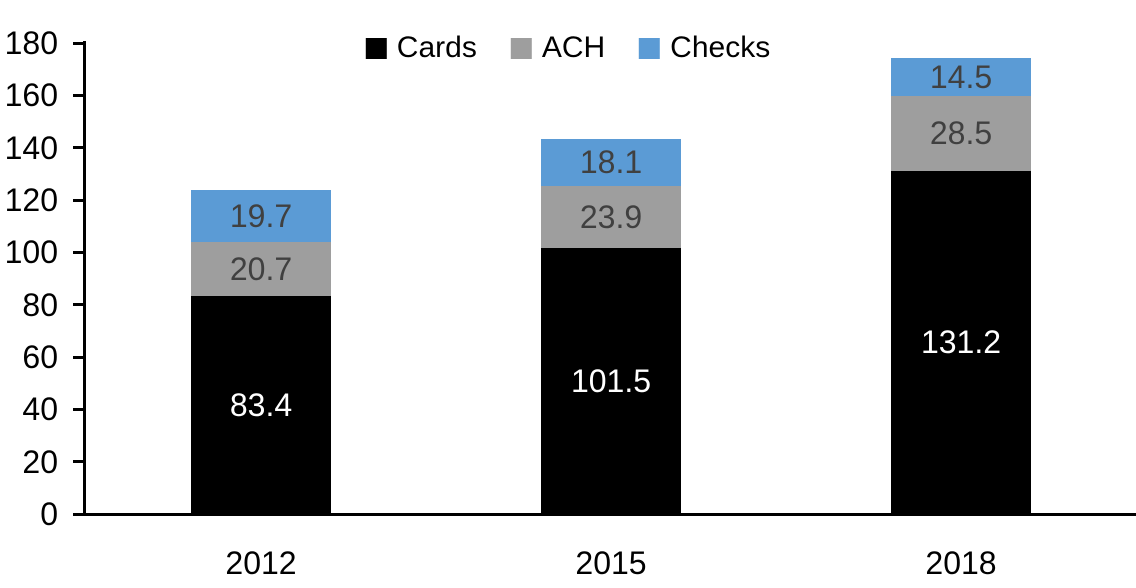  I want to click on bar-segment-ach-2015: 23.9, so click(611, 217).